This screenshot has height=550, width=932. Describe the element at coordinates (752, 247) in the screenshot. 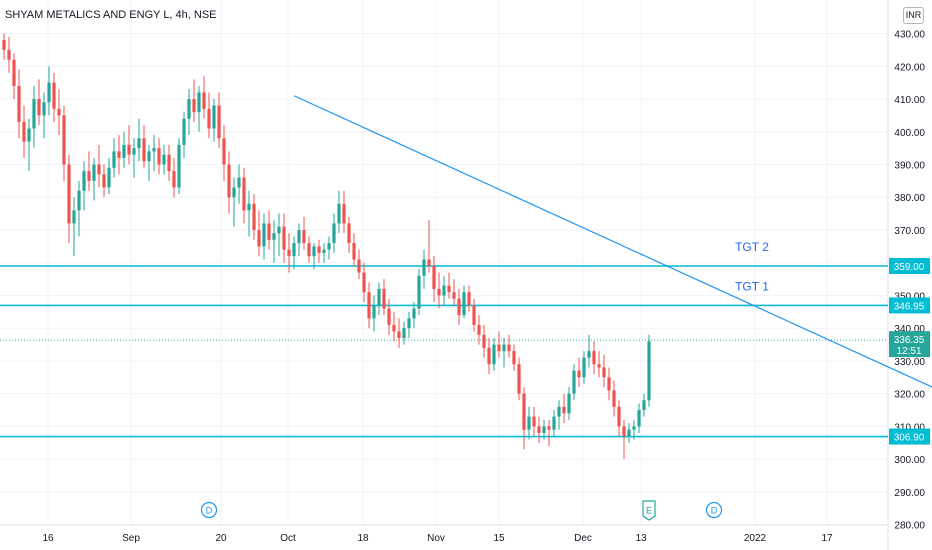

I see `level-name-label: TGT 2` at that location.